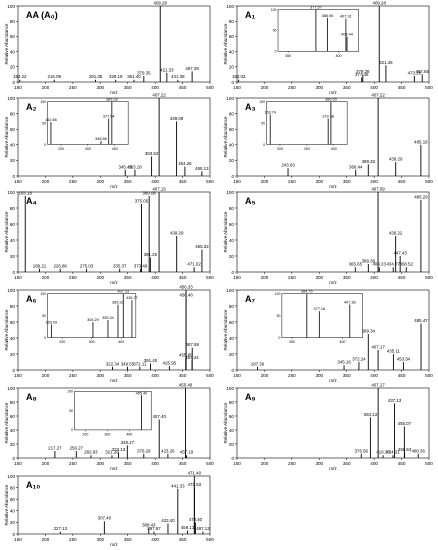  What do you see at coordinates (26, 193) in the screenshot?
I see `peak-label: 163.18` at bounding box center [26, 193].